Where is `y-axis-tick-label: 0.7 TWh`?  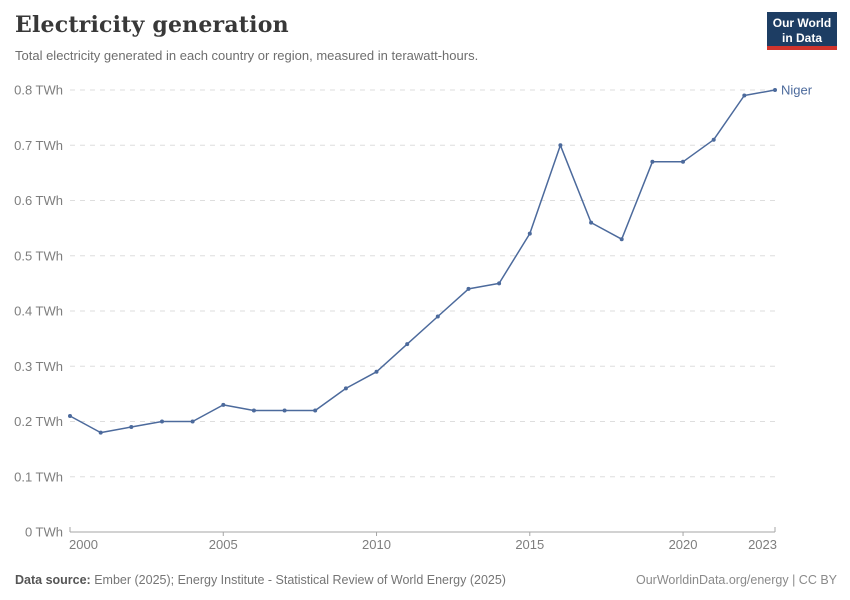 y-axis-tick-label: 0.7 TWh is located at coordinates (38, 145).